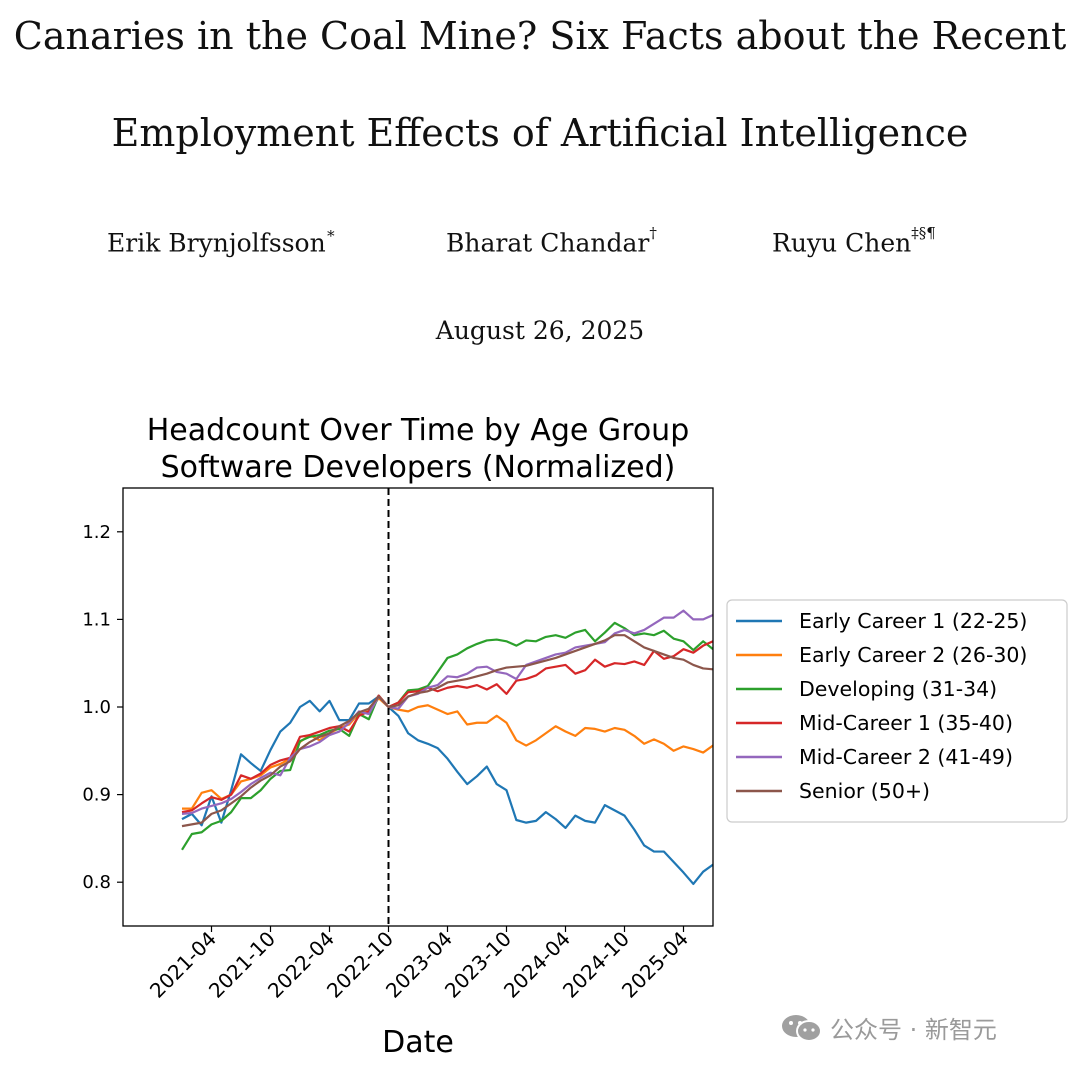 The image size is (1080, 1069). Describe the element at coordinates (548, 243) in the screenshot. I see `author-name: Bharat Chandar` at that location.